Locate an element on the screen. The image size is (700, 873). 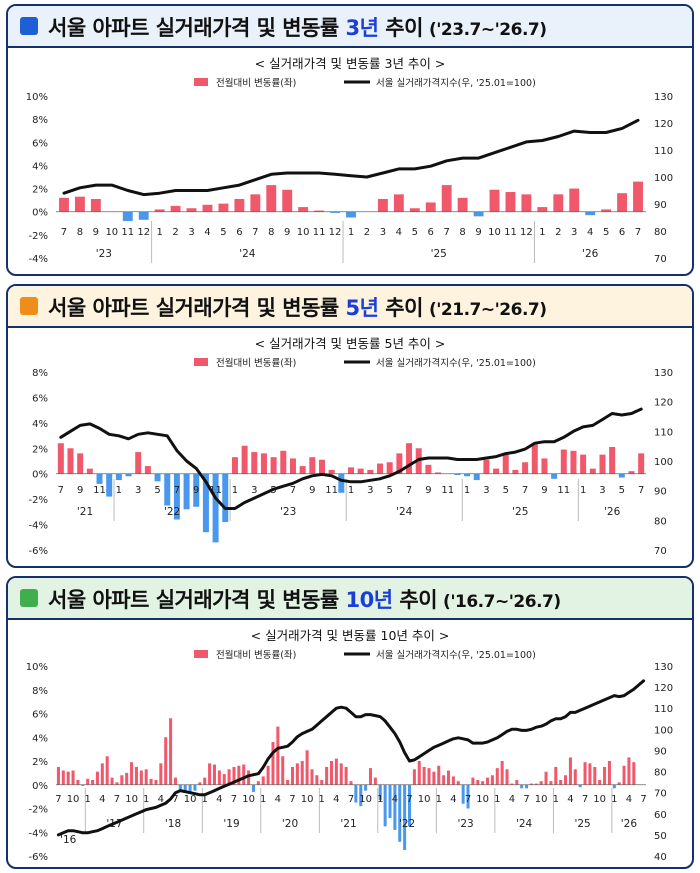
left-axis-tick: -4% is located at coordinates (38, 259).